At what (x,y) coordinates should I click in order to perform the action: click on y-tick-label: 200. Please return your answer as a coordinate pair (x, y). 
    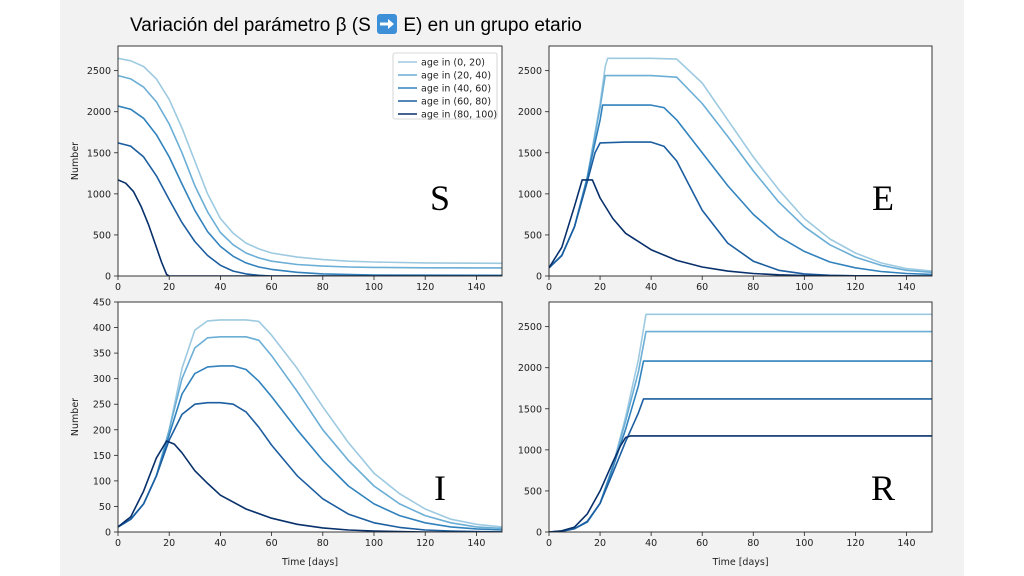
    Looking at the image, I should click on (102, 430).